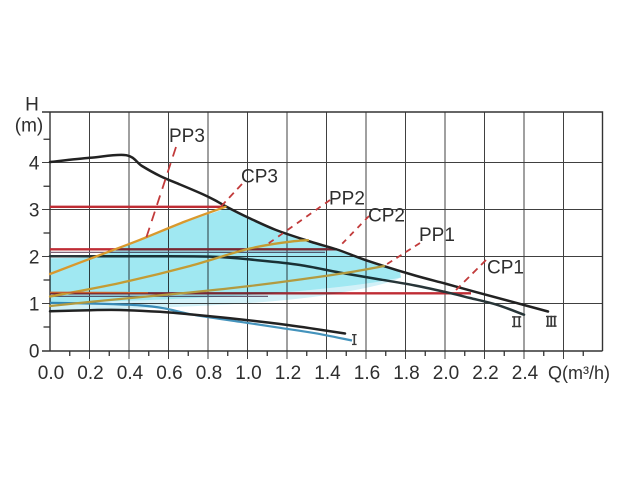 Image resolution: width=640 pixels, height=480 pixels. Describe the element at coordinates (209, 373) in the screenshot. I see `svg-text: 0.8` at that location.